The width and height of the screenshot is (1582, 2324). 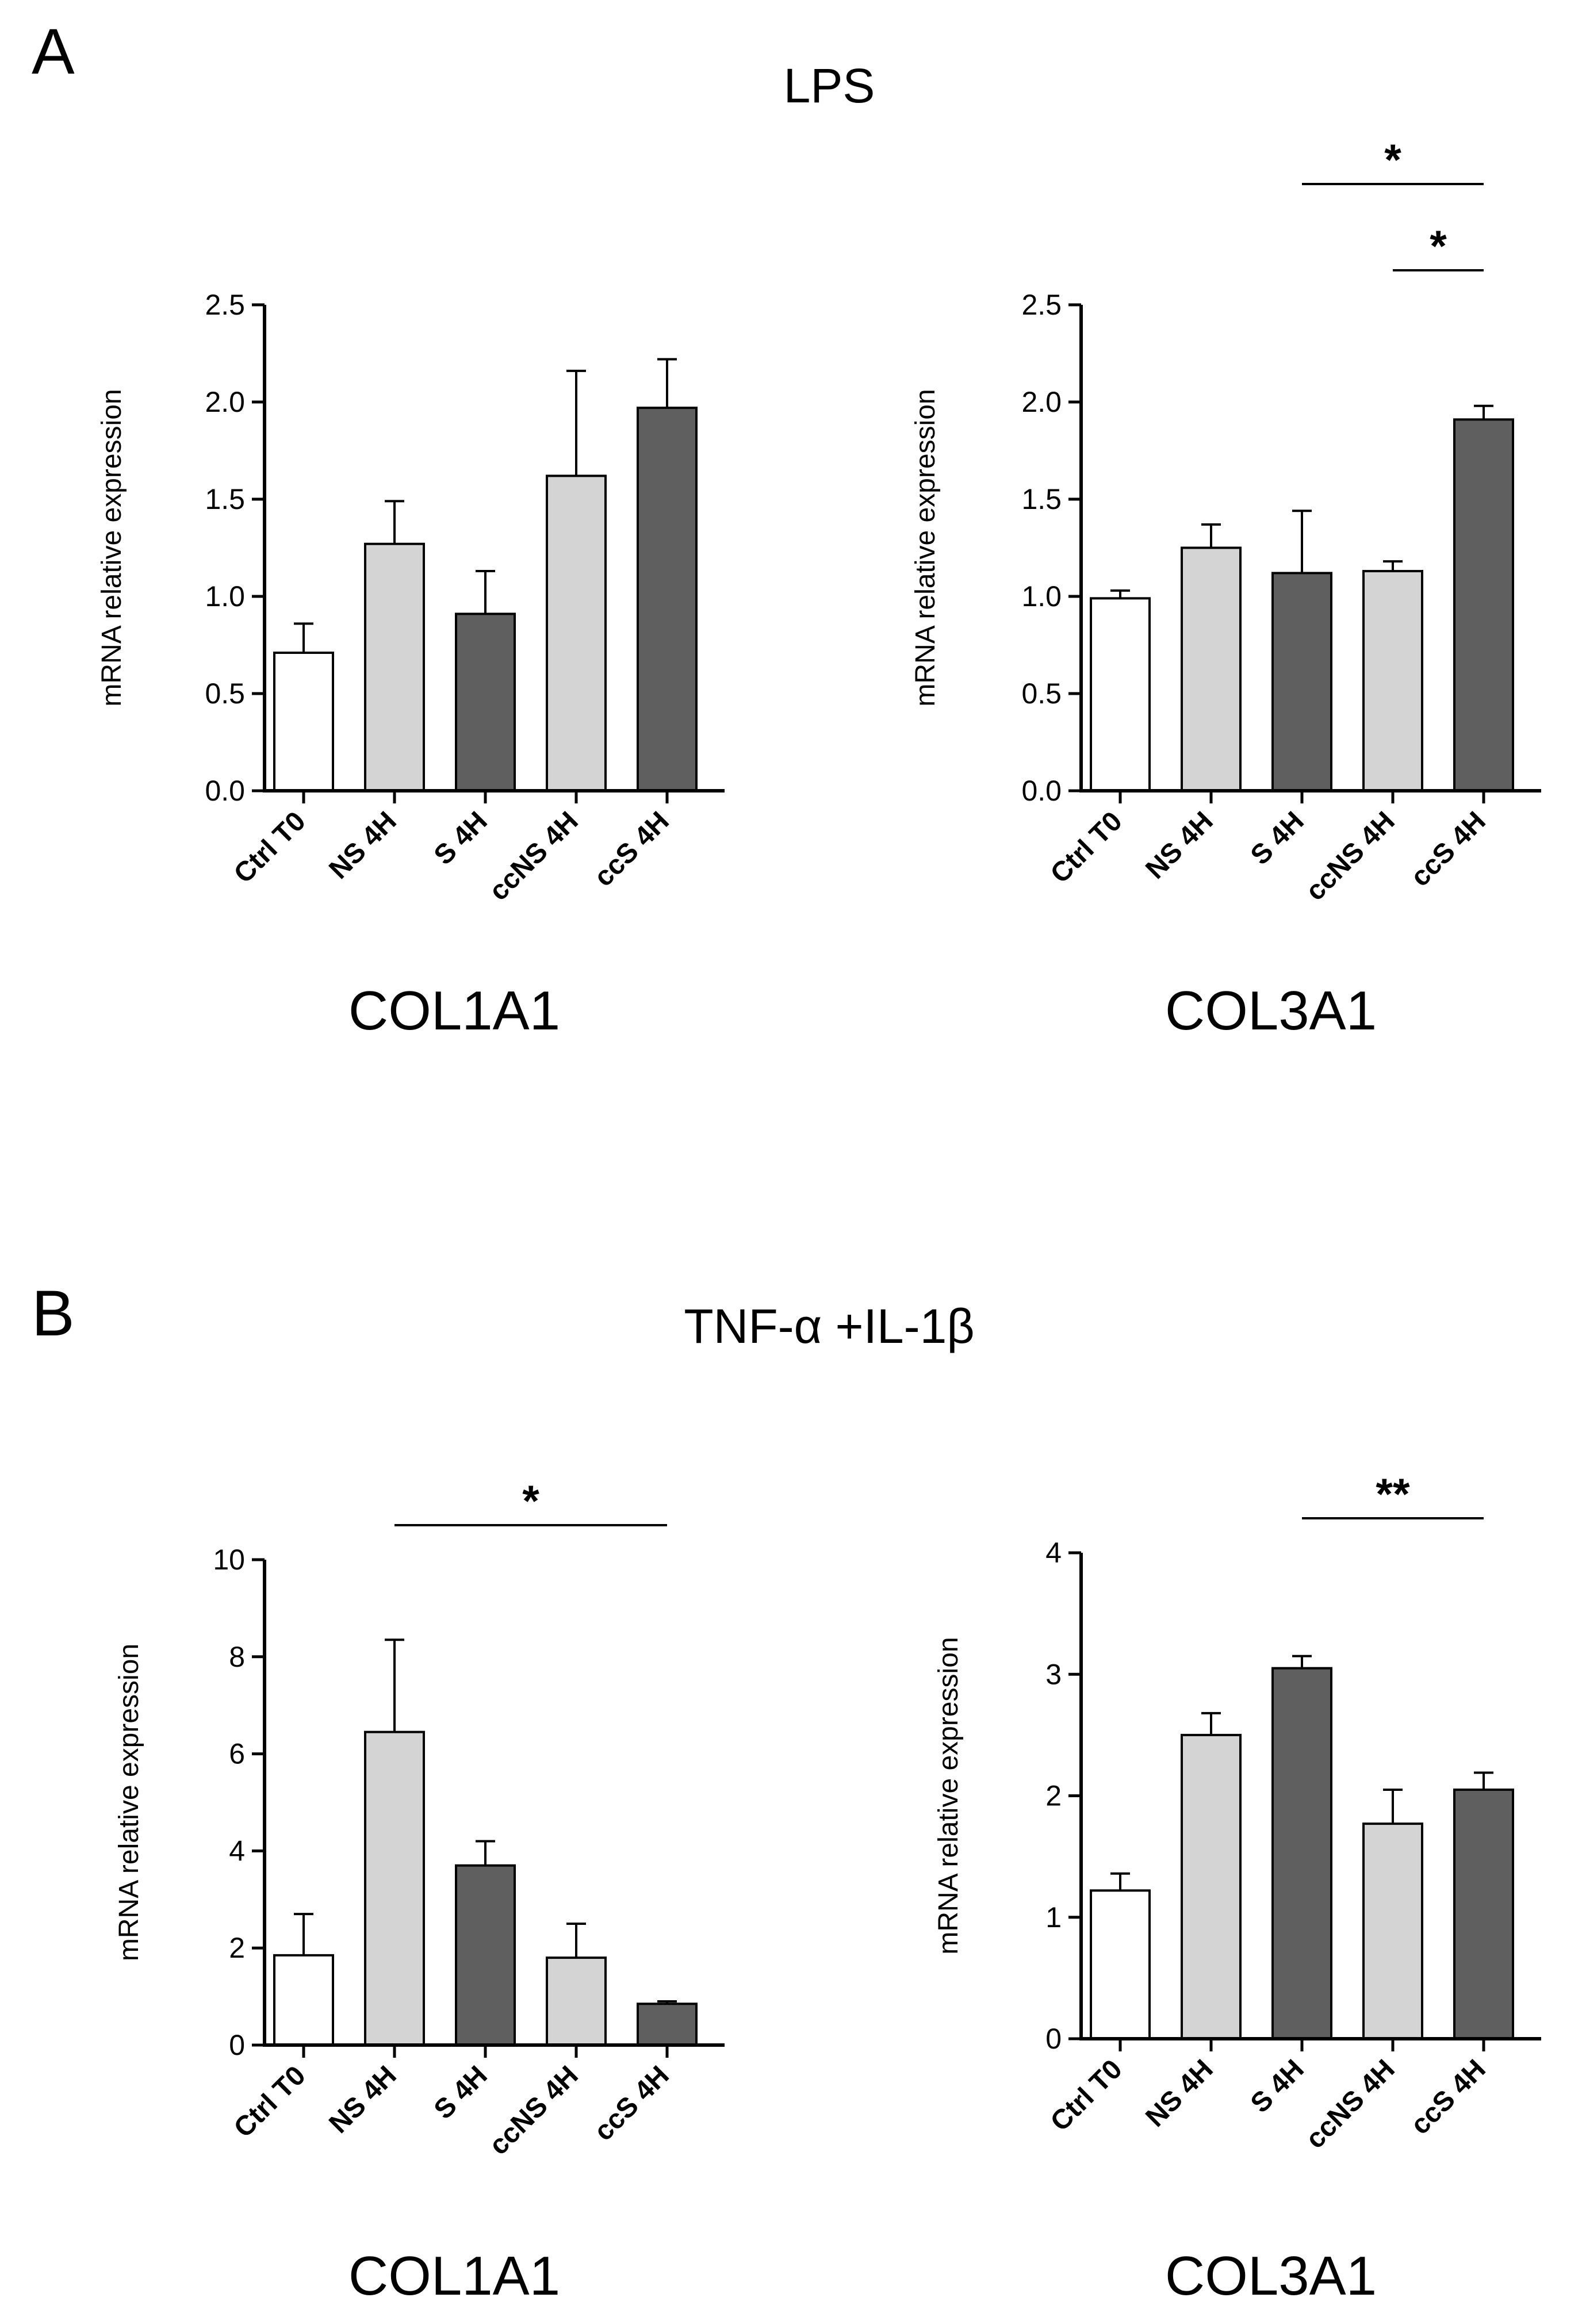 I want to click on y-tick-label: 6, so click(x=237, y=1754).